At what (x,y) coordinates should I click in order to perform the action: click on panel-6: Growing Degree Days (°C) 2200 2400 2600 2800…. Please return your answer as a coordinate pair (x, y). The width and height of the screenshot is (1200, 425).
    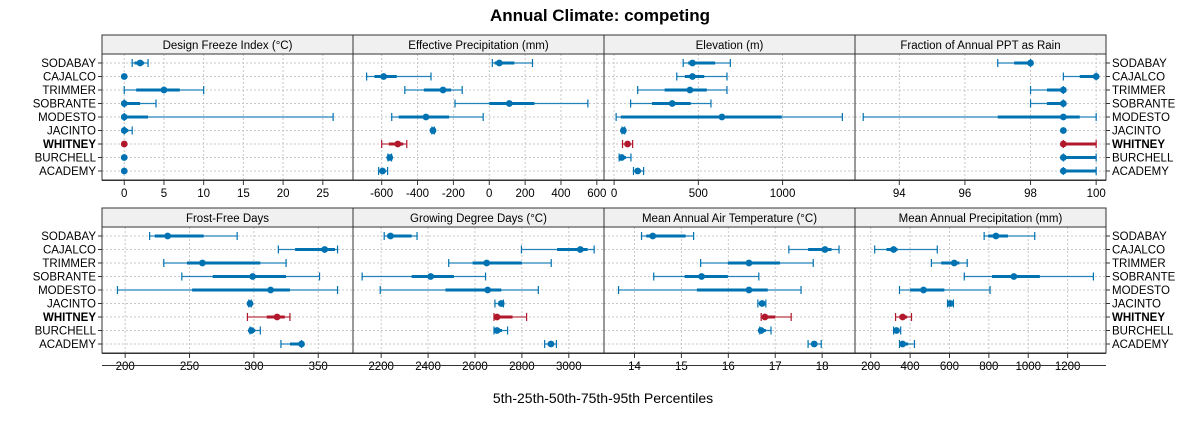
    Looking at the image, I should click on (478, 290).